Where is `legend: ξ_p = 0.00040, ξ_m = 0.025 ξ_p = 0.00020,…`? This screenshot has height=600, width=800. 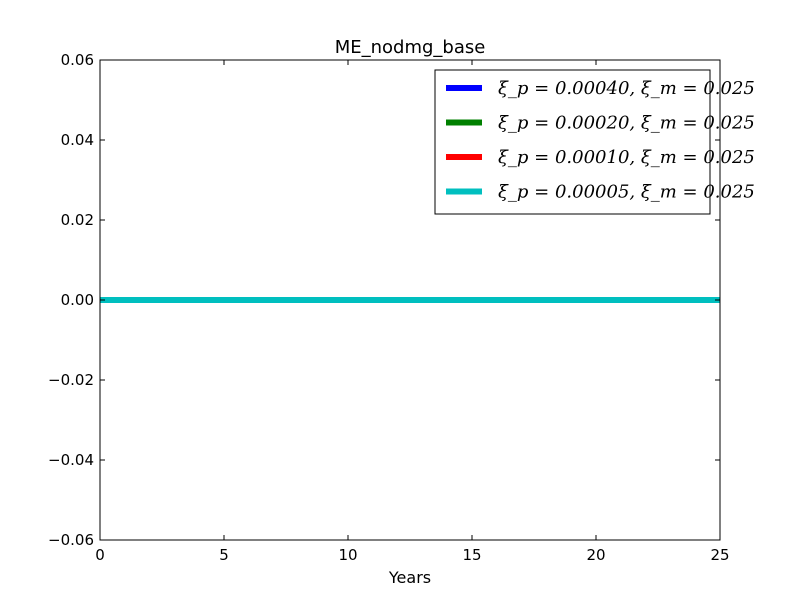
legend: ξ_p = 0.00040, ξ_m = 0.025 ξ_p = 0.00020,… is located at coordinates (594, 142).